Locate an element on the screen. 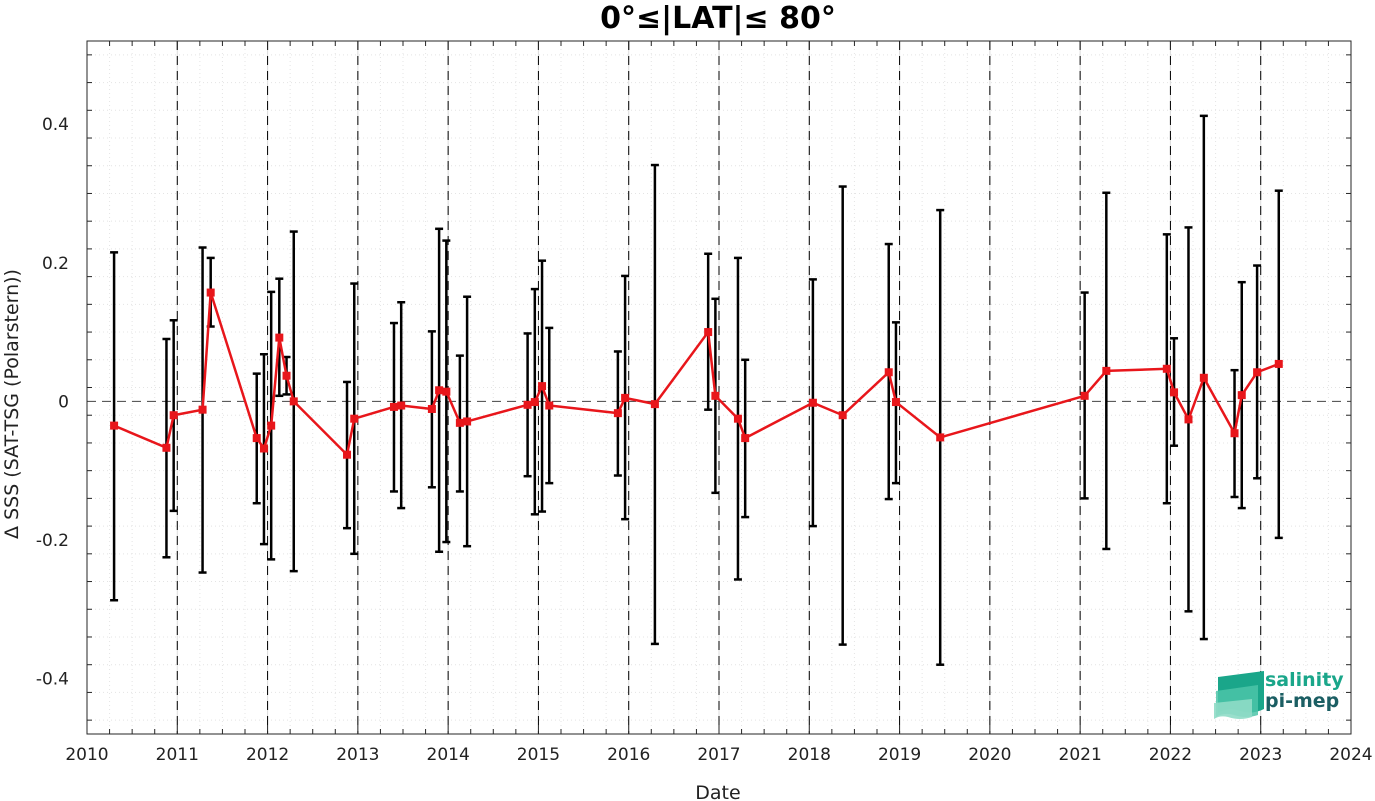 The width and height of the screenshot is (1375, 801). x-tick-label: 2014 is located at coordinates (448, 755).